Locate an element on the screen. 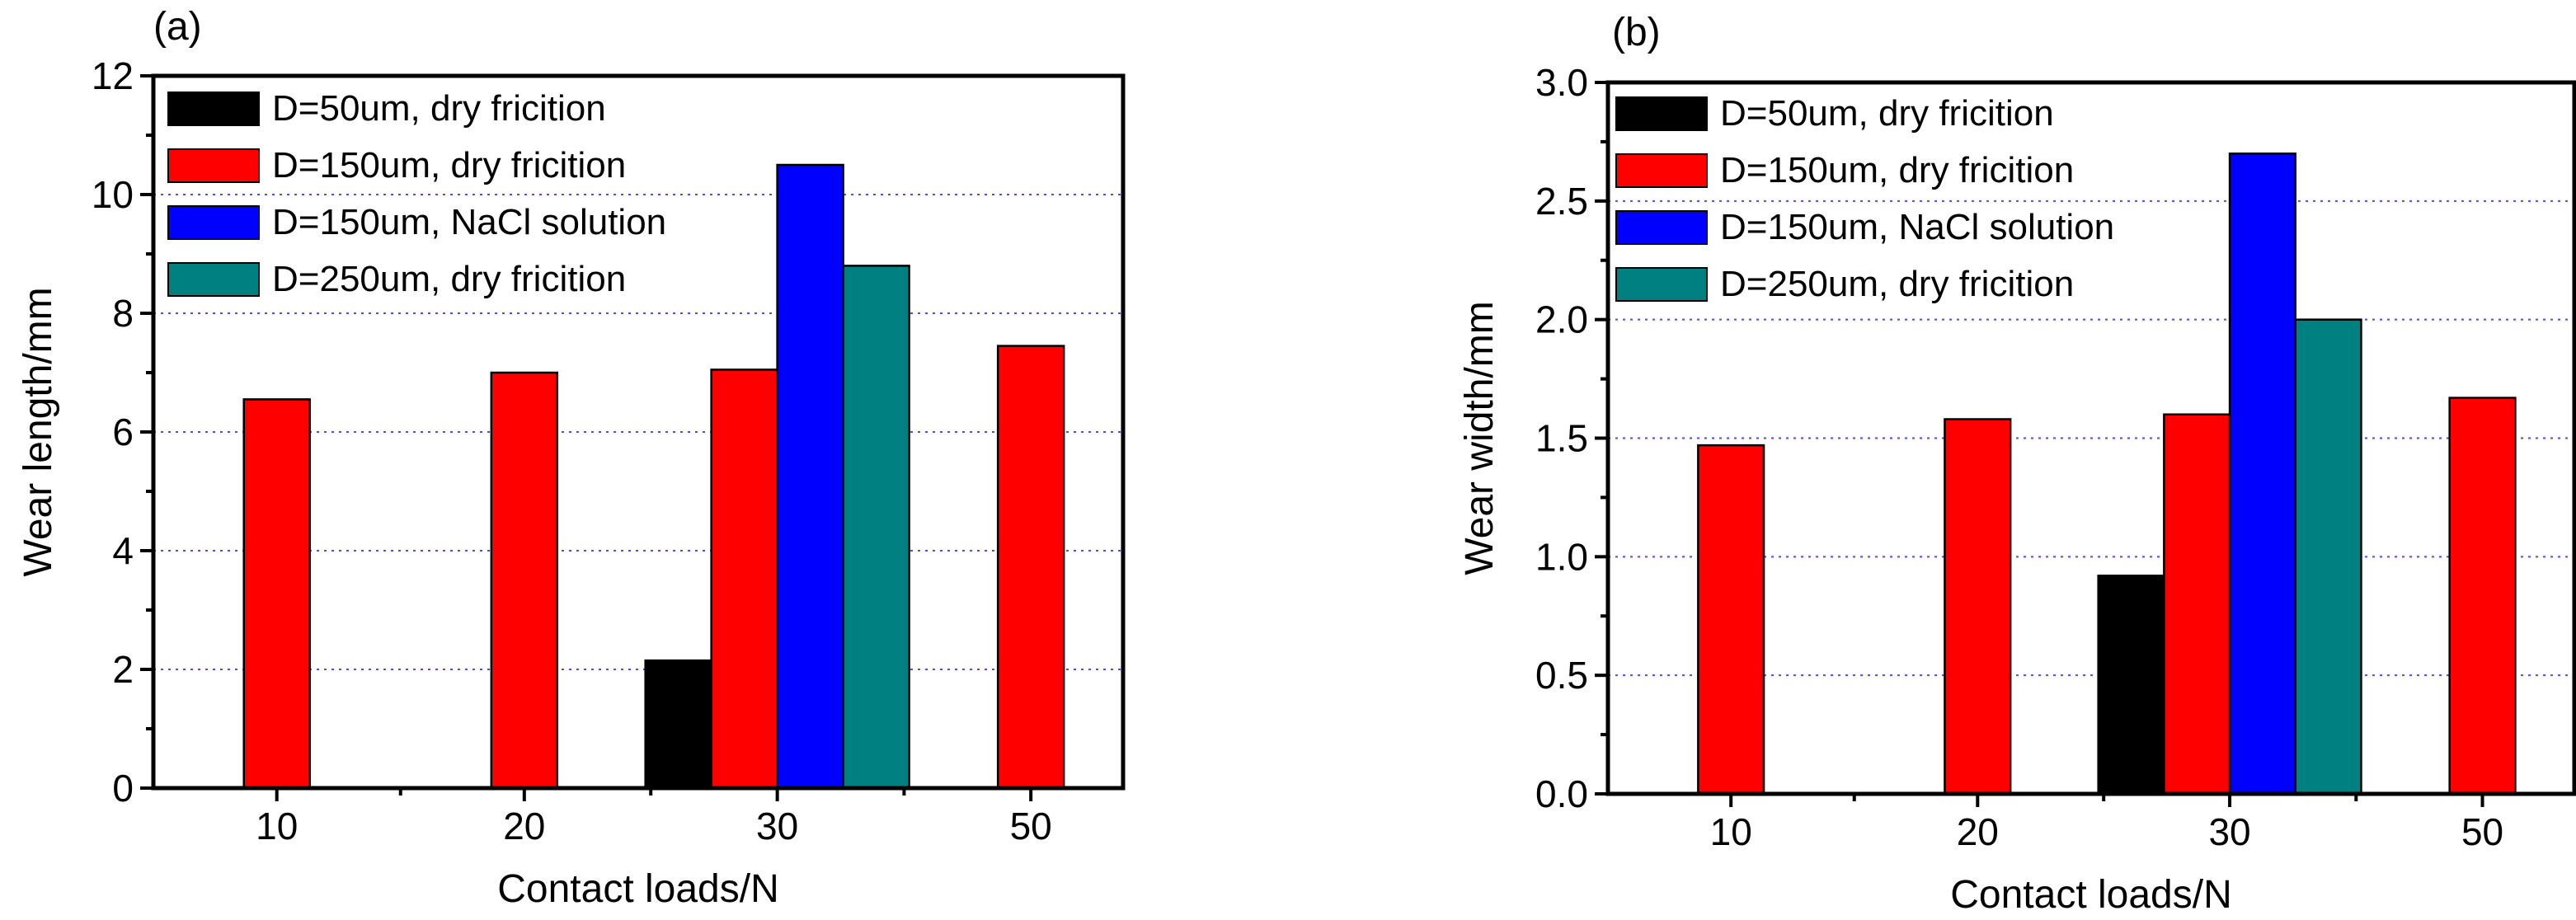 The width and height of the screenshot is (2576, 920). y-tick-label: 3.0 is located at coordinates (1561, 83).